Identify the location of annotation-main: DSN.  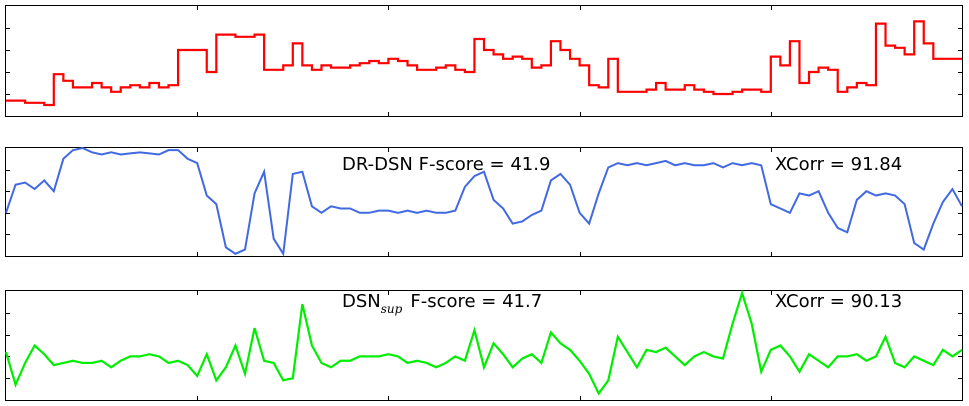
(361, 301).